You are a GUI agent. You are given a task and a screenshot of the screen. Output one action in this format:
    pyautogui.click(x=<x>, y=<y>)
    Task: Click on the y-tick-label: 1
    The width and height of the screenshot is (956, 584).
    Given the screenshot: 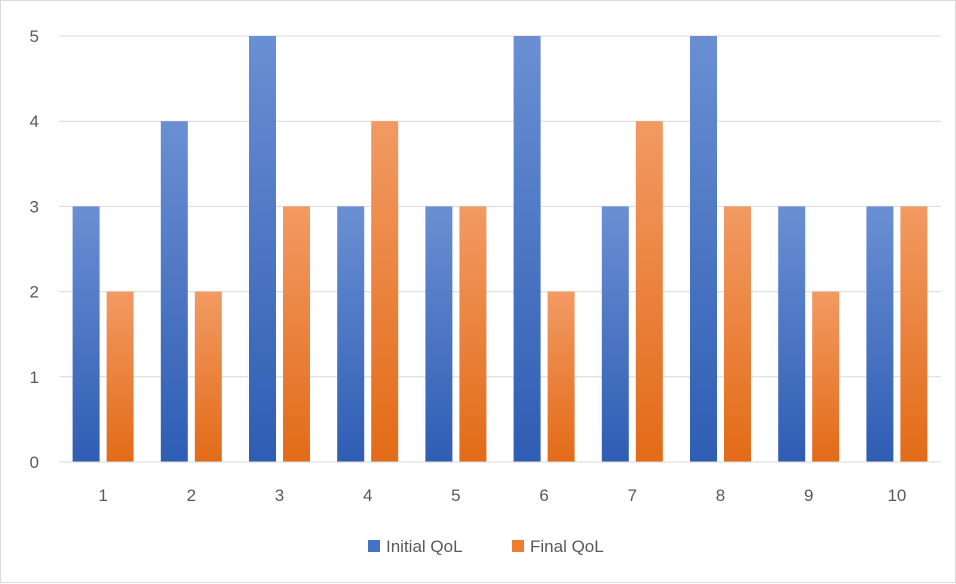 What is the action you would take?
    pyautogui.click(x=34, y=377)
    